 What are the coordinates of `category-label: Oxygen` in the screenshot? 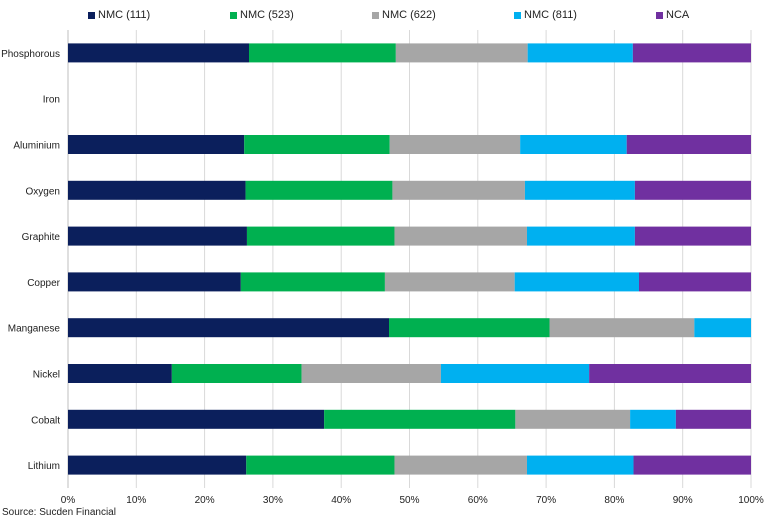 It's located at (43, 191).